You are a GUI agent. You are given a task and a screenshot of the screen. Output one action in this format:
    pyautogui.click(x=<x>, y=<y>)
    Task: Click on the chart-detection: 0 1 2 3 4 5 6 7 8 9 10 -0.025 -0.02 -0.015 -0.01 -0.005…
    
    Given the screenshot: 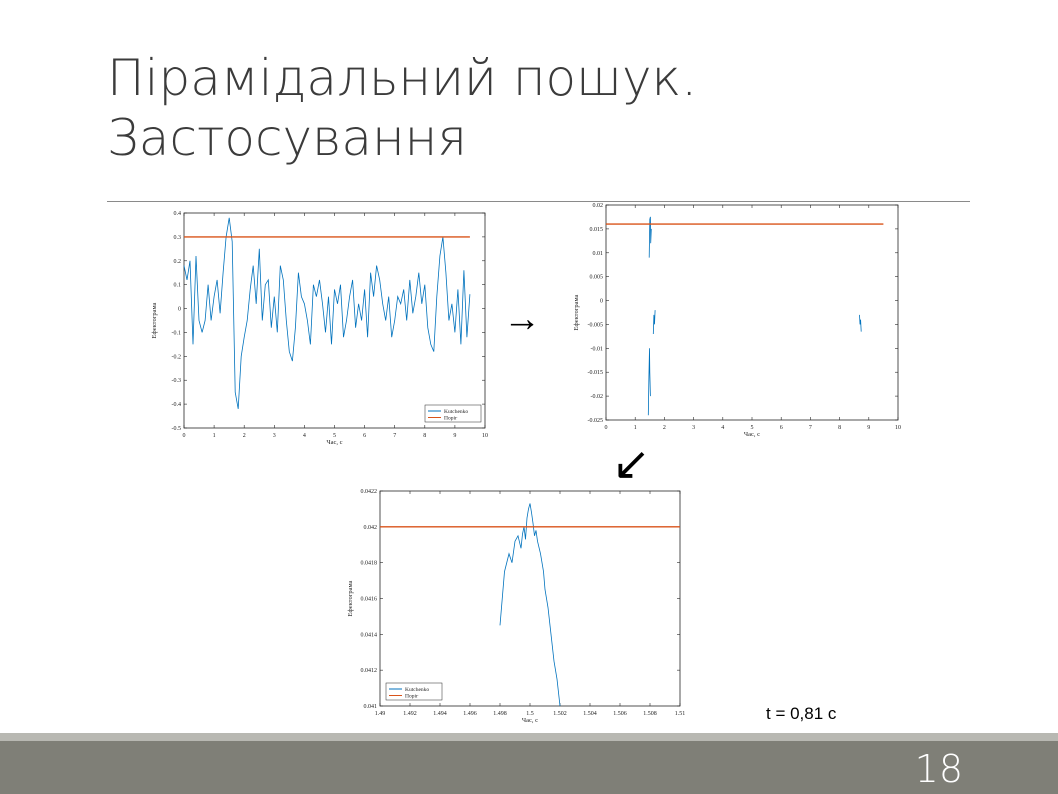 What is the action you would take?
    pyautogui.click(x=737, y=320)
    